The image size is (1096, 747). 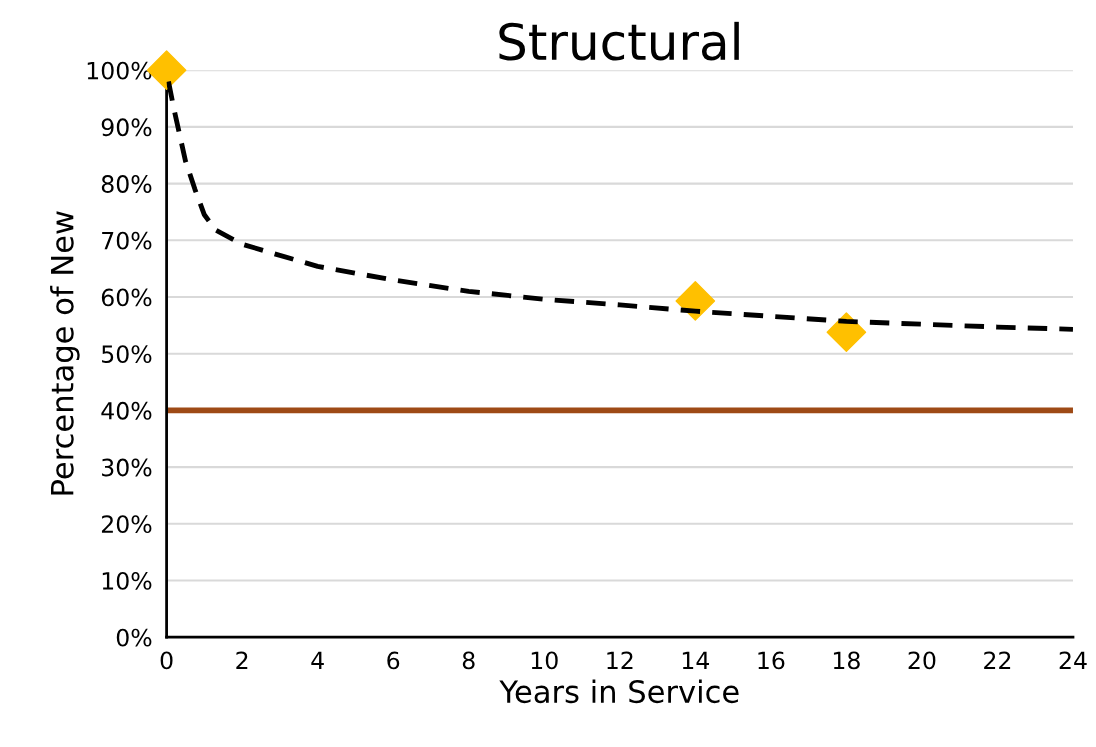 What do you see at coordinates (922, 660) in the screenshot?
I see `x-tick-label: 20` at bounding box center [922, 660].